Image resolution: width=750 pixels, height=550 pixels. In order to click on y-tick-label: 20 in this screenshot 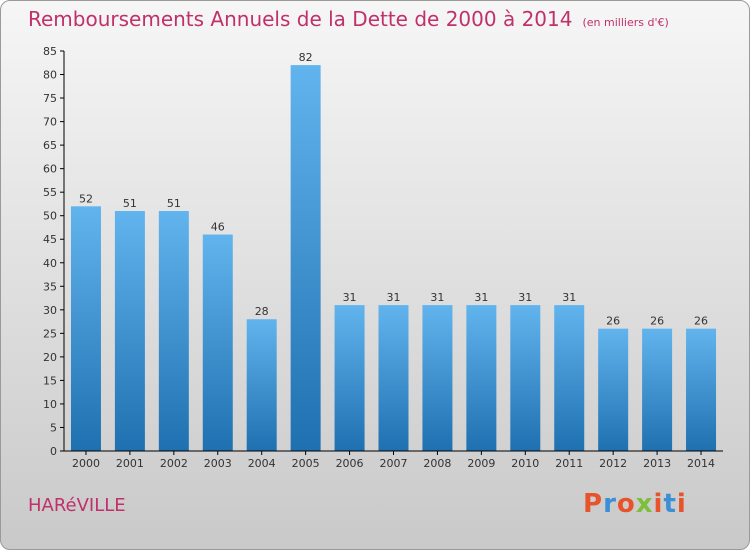, I will do `click(50, 357)`.